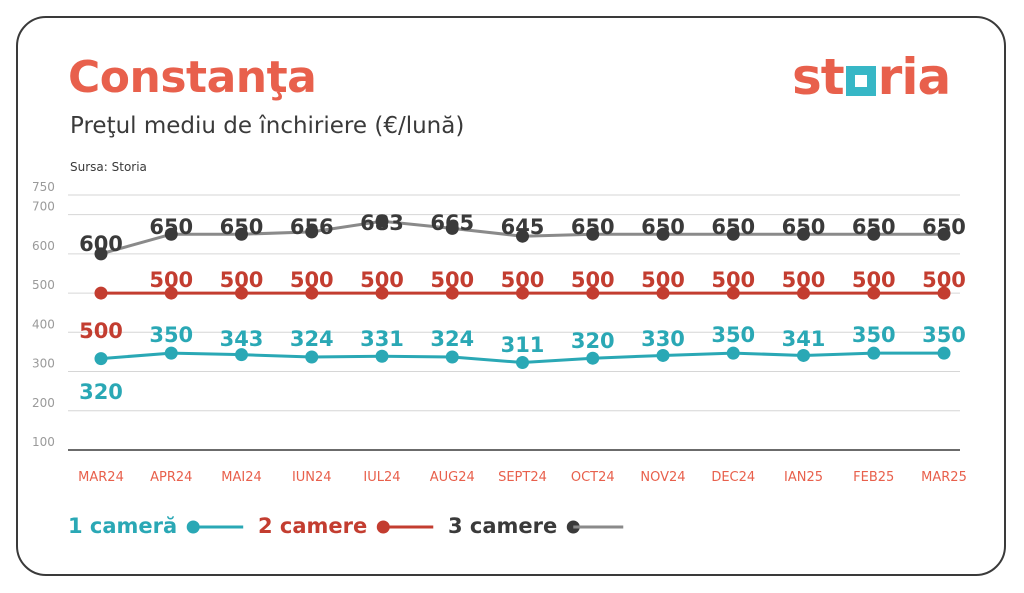 The width and height of the screenshot is (1024, 593). Describe the element at coordinates (593, 477) in the screenshot. I see `x-tick-label: OCT24` at that location.